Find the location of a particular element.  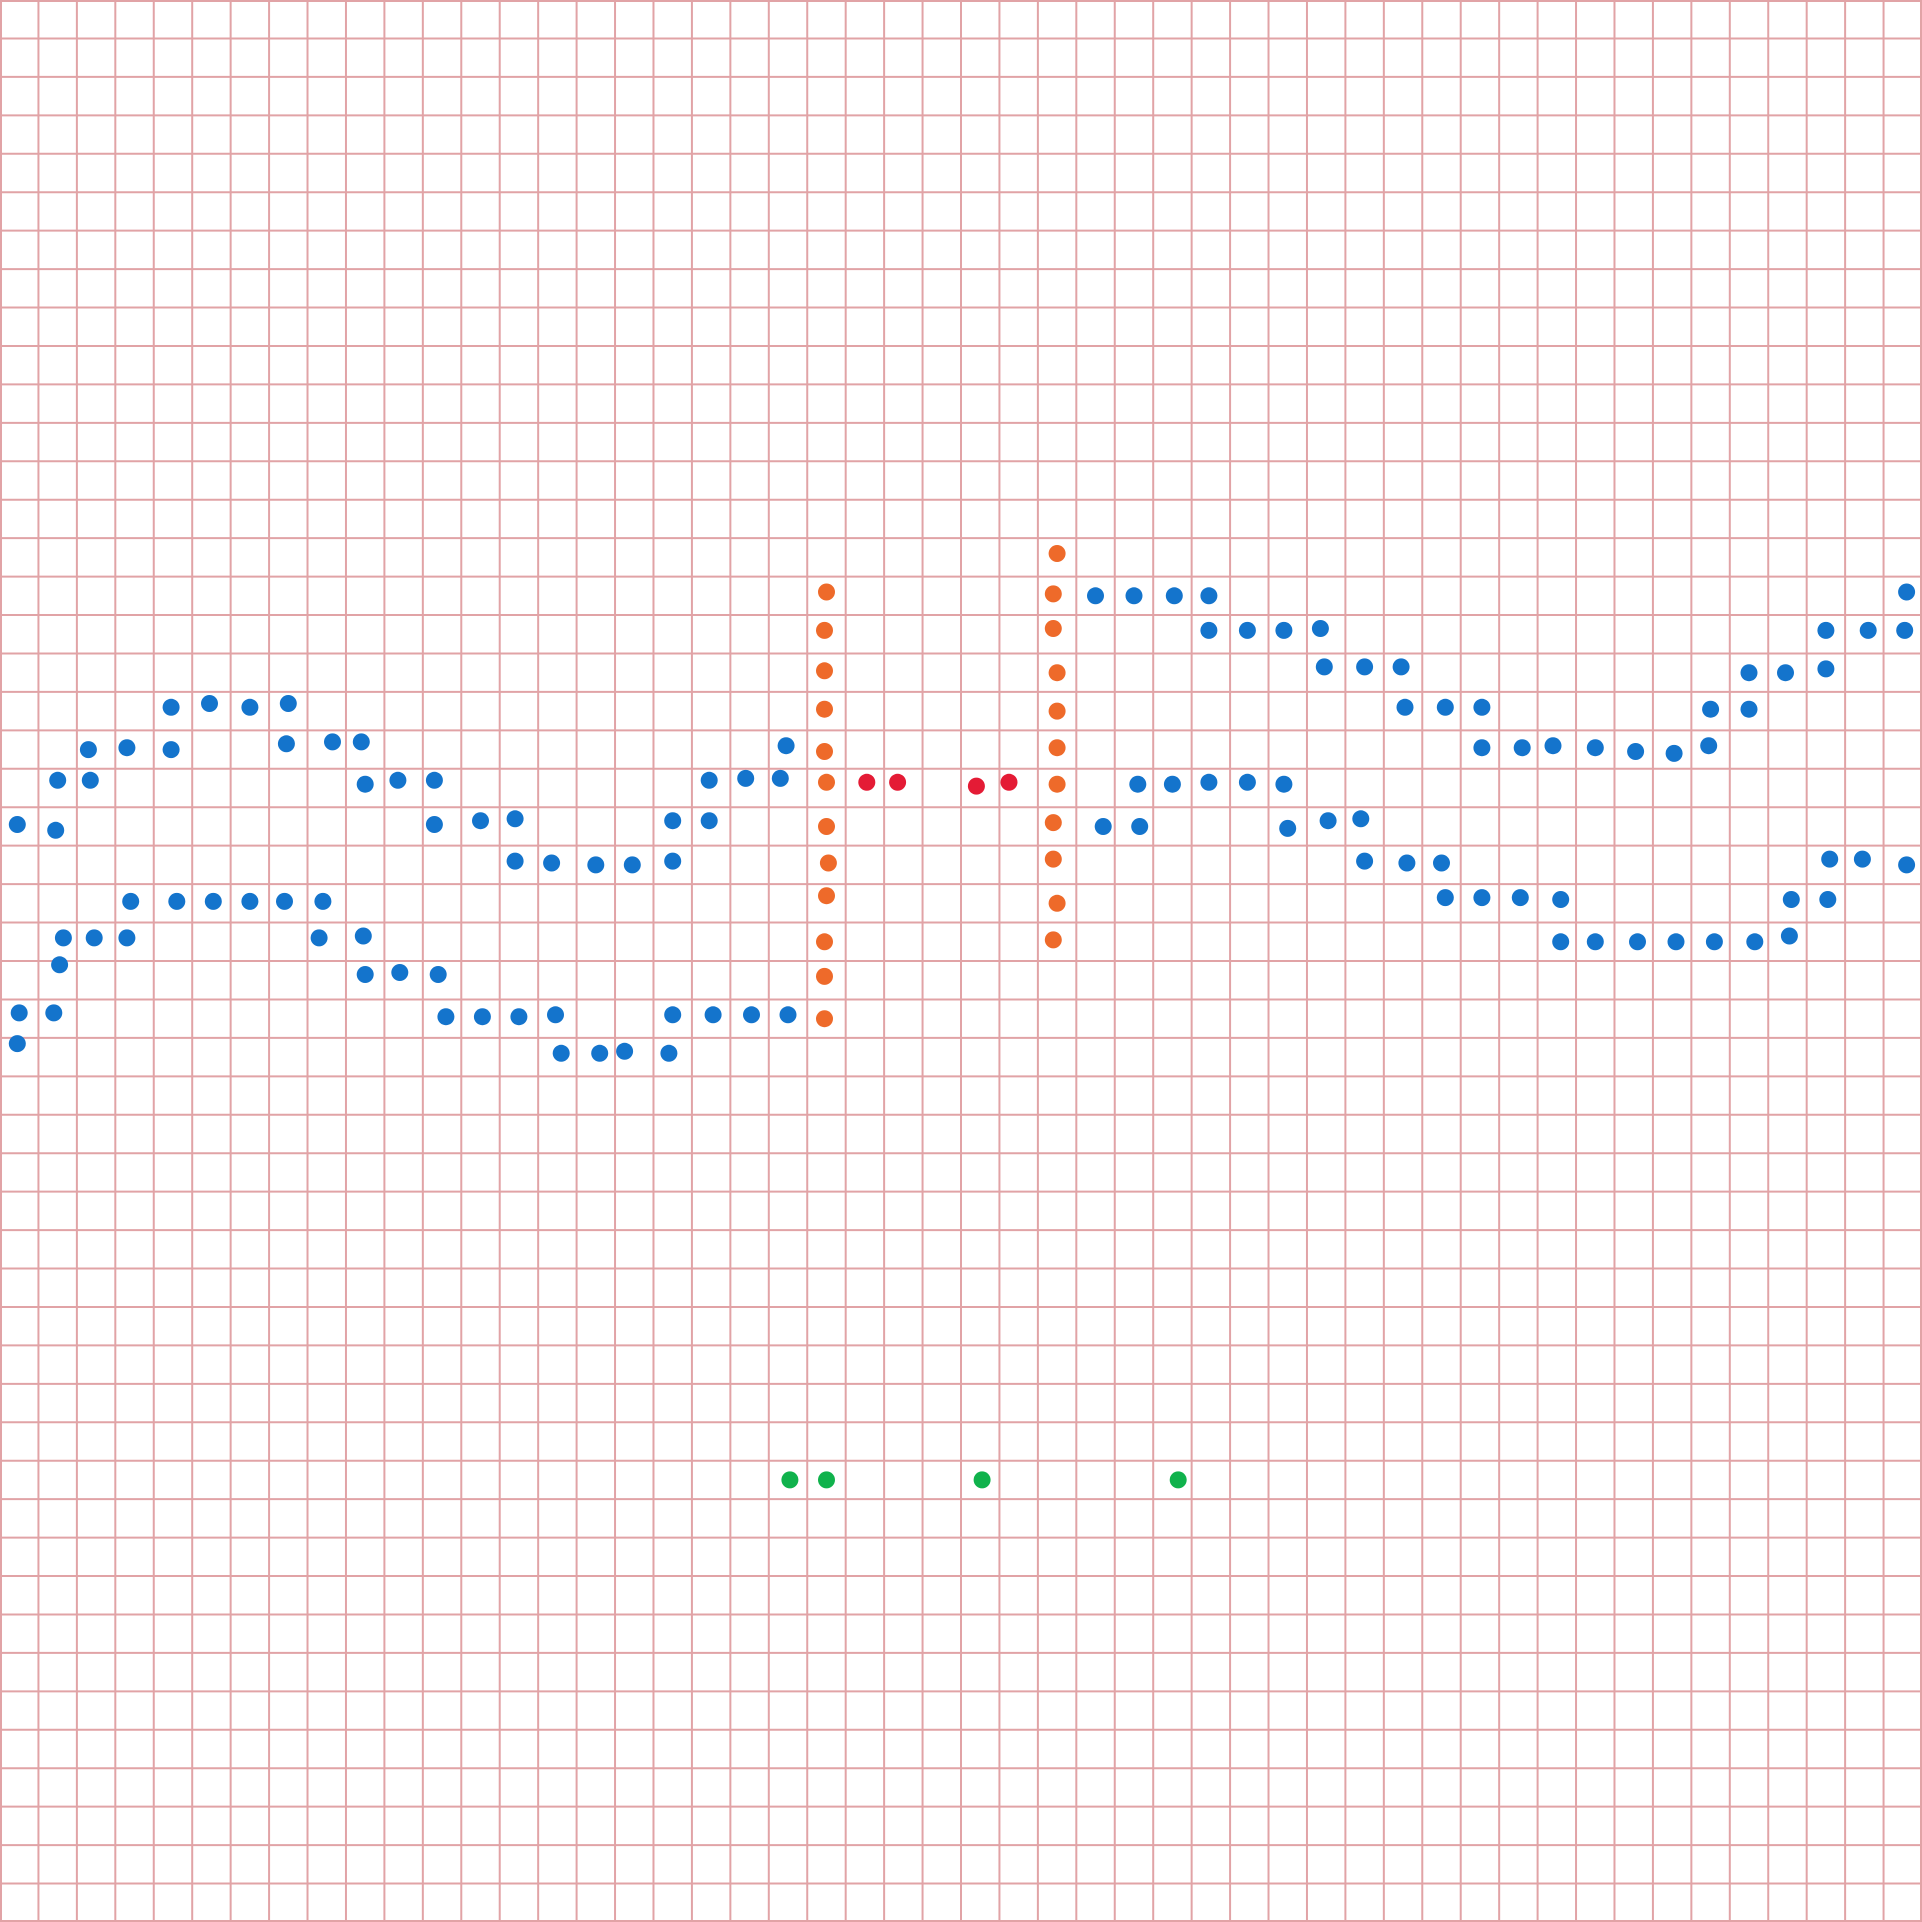

orange-right-vertical is located at coordinates (1055, 747).